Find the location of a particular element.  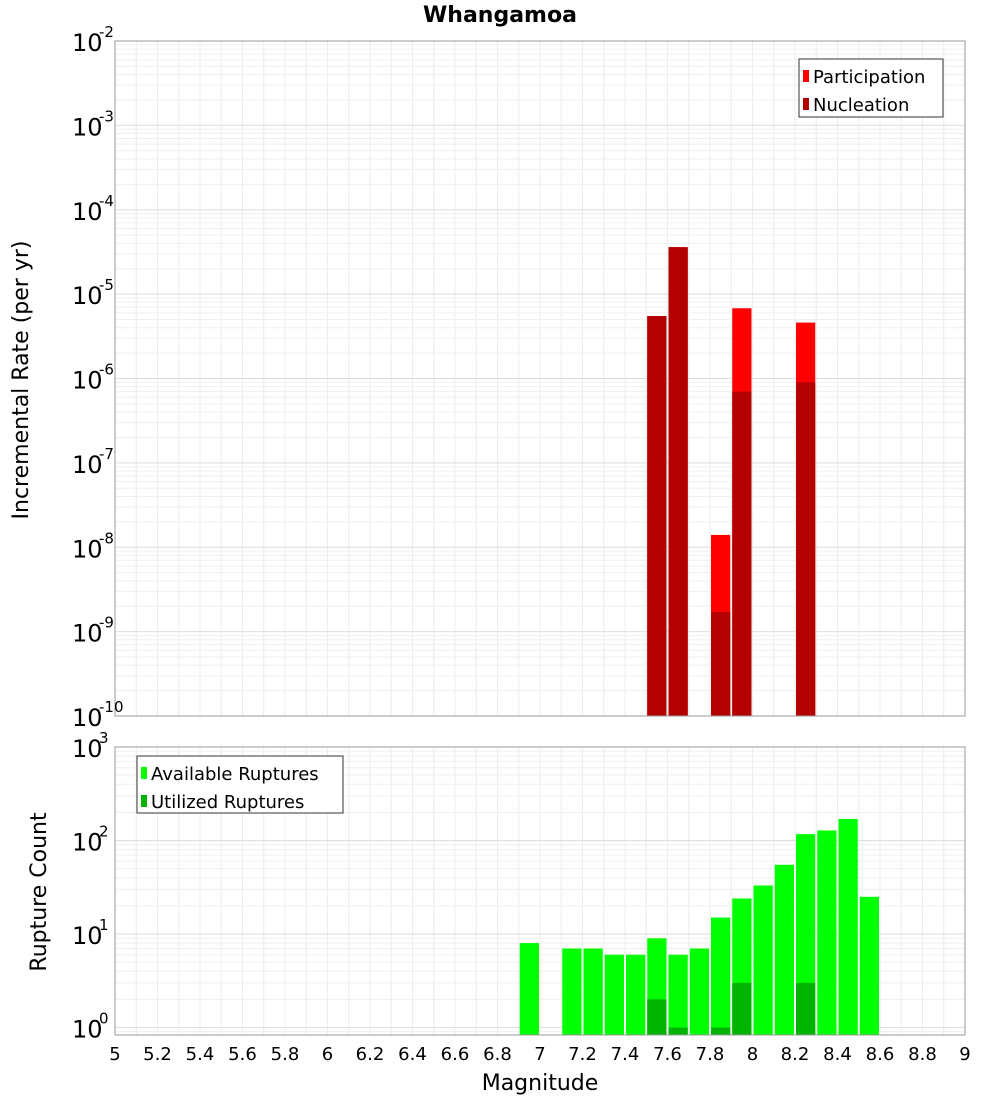

x-tick-label: 8.8 is located at coordinates (922, 1054).